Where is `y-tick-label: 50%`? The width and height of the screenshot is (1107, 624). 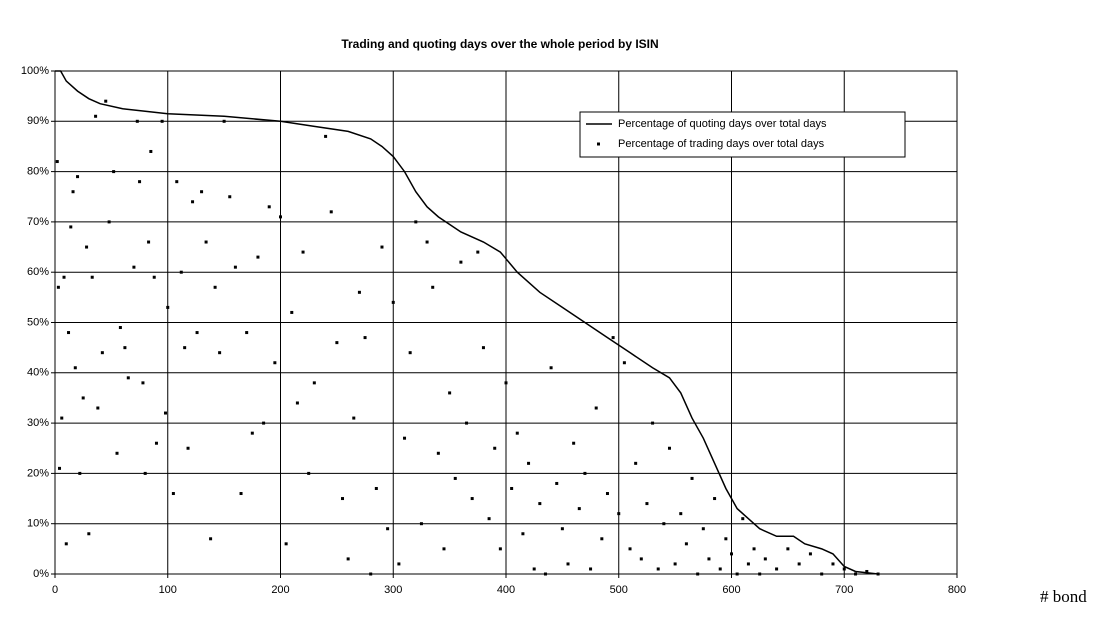
y-tick-label: 50% is located at coordinates (38, 322).